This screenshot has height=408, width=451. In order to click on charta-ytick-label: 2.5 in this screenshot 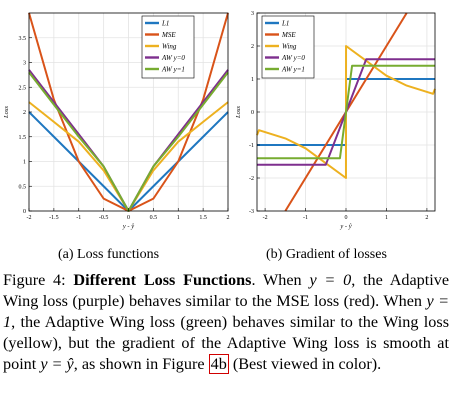, I will do `click(23, 88)`.